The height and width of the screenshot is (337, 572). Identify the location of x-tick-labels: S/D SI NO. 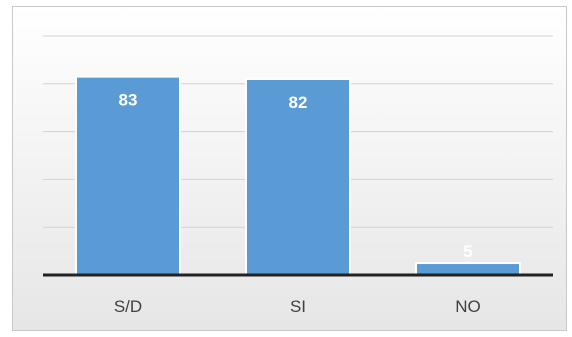
(297, 306).